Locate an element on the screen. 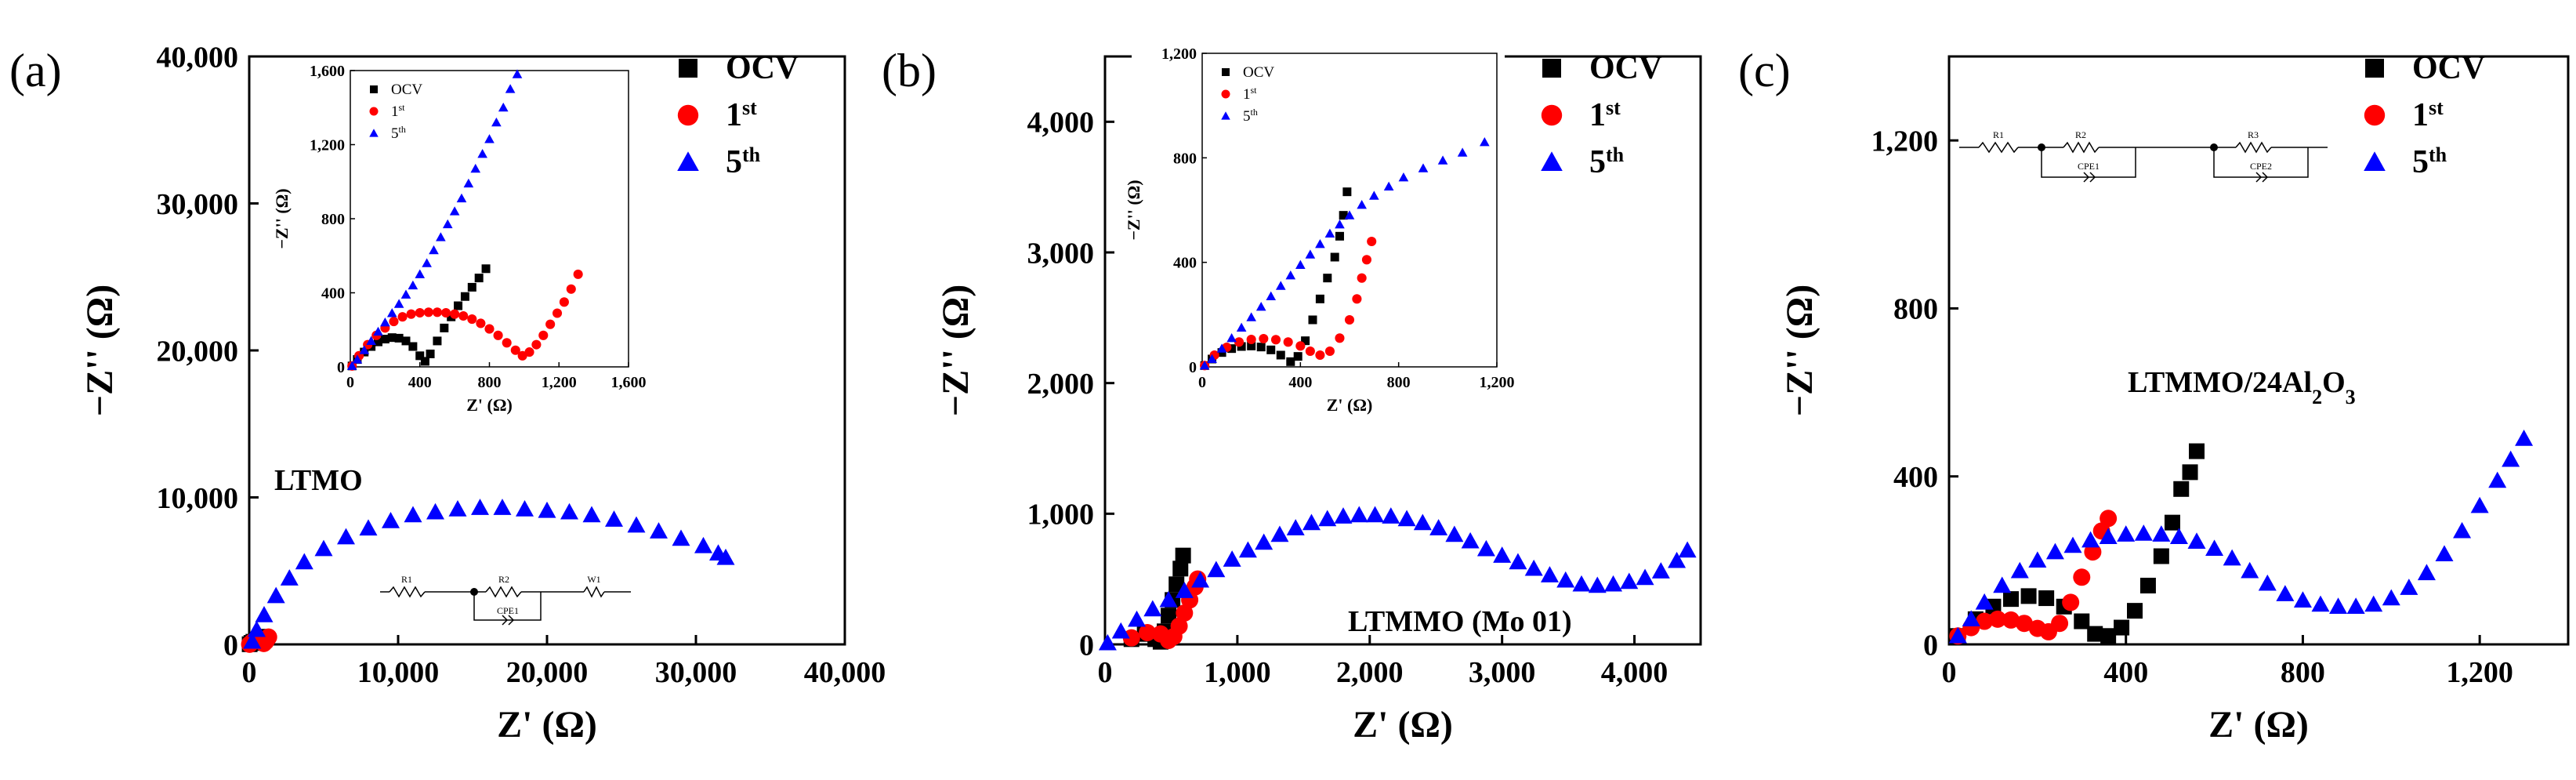  x-tick-label: 30,000 is located at coordinates (696, 672).